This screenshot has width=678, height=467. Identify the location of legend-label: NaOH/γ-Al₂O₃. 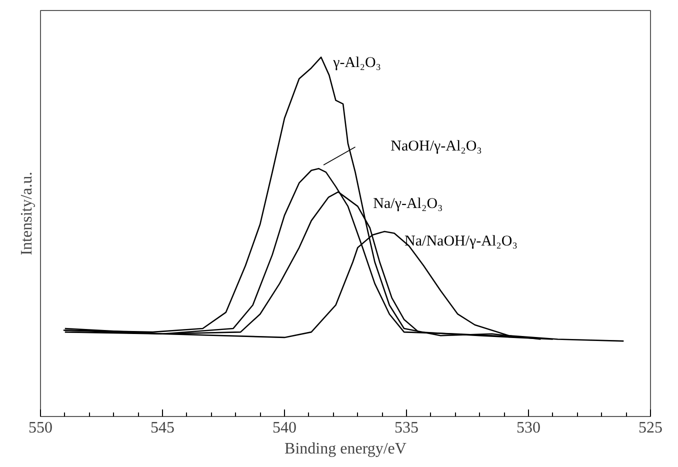
(436, 146).